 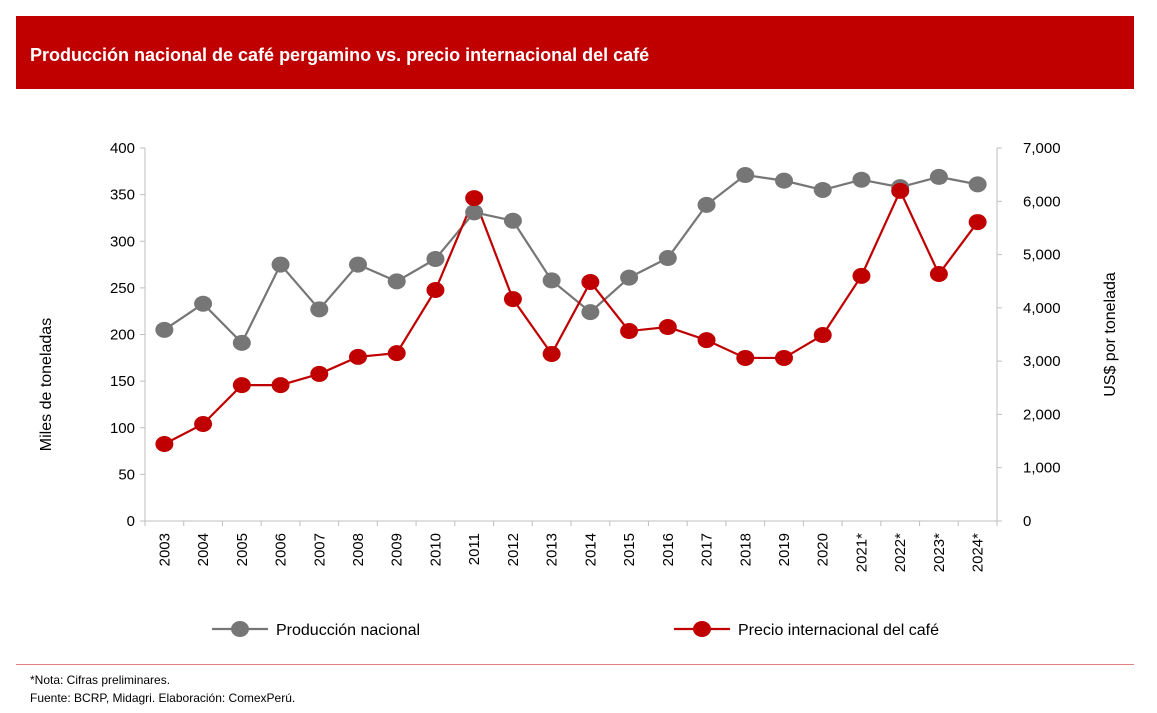 What do you see at coordinates (978, 552) in the screenshot?
I see `x-tick-label: 2024*` at bounding box center [978, 552].